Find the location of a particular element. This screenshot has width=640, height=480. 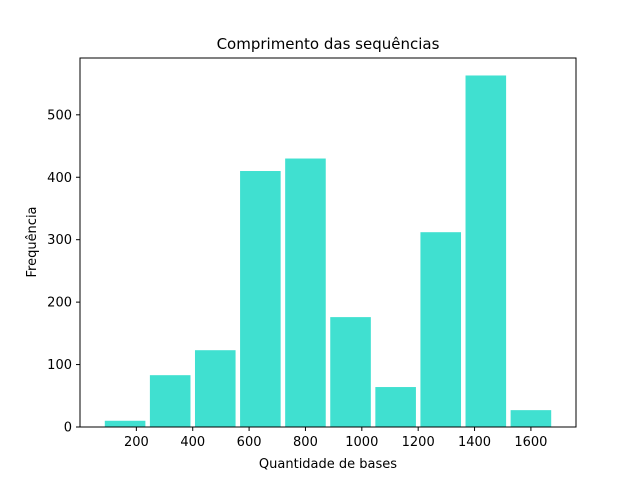

y-tick-label: 300 is located at coordinates (59, 240).